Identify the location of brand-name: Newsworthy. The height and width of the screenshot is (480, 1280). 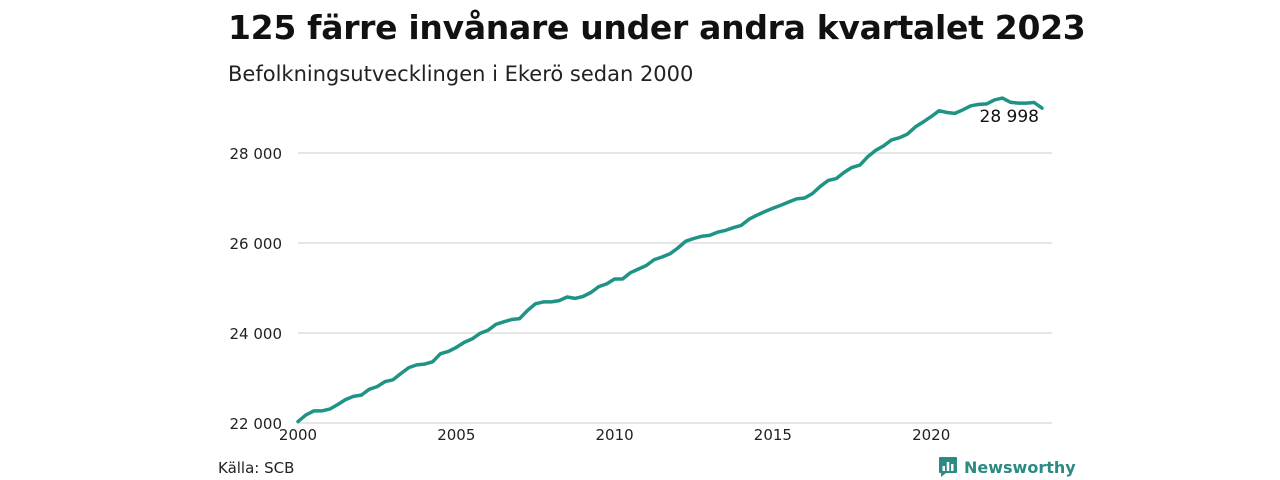
(1020, 467).